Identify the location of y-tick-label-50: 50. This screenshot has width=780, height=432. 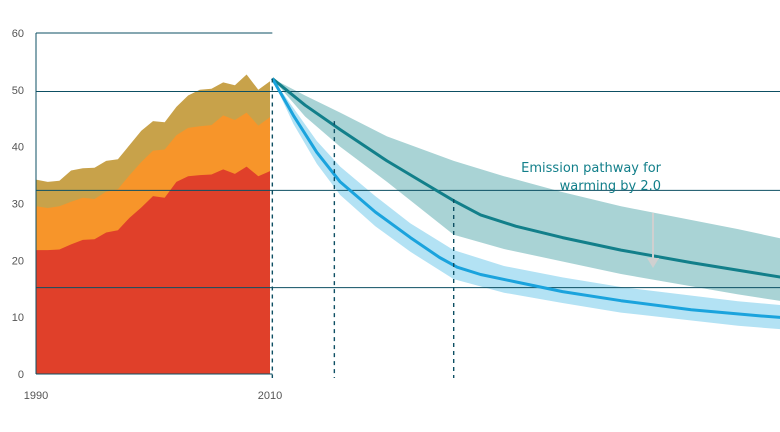
(18, 91).